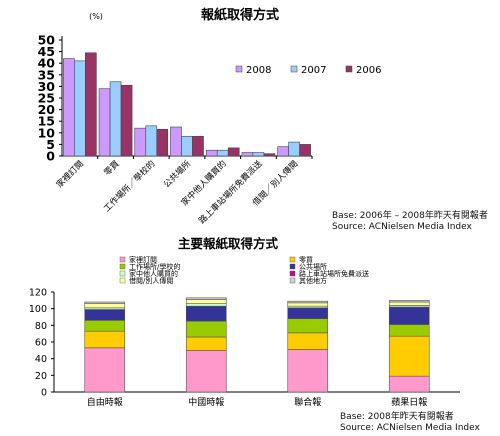 The image size is (500, 436). What do you see at coordinates (409, 402) in the screenshot?
I see `bottom-chart-category-label: 蘋果日報` at bounding box center [409, 402].